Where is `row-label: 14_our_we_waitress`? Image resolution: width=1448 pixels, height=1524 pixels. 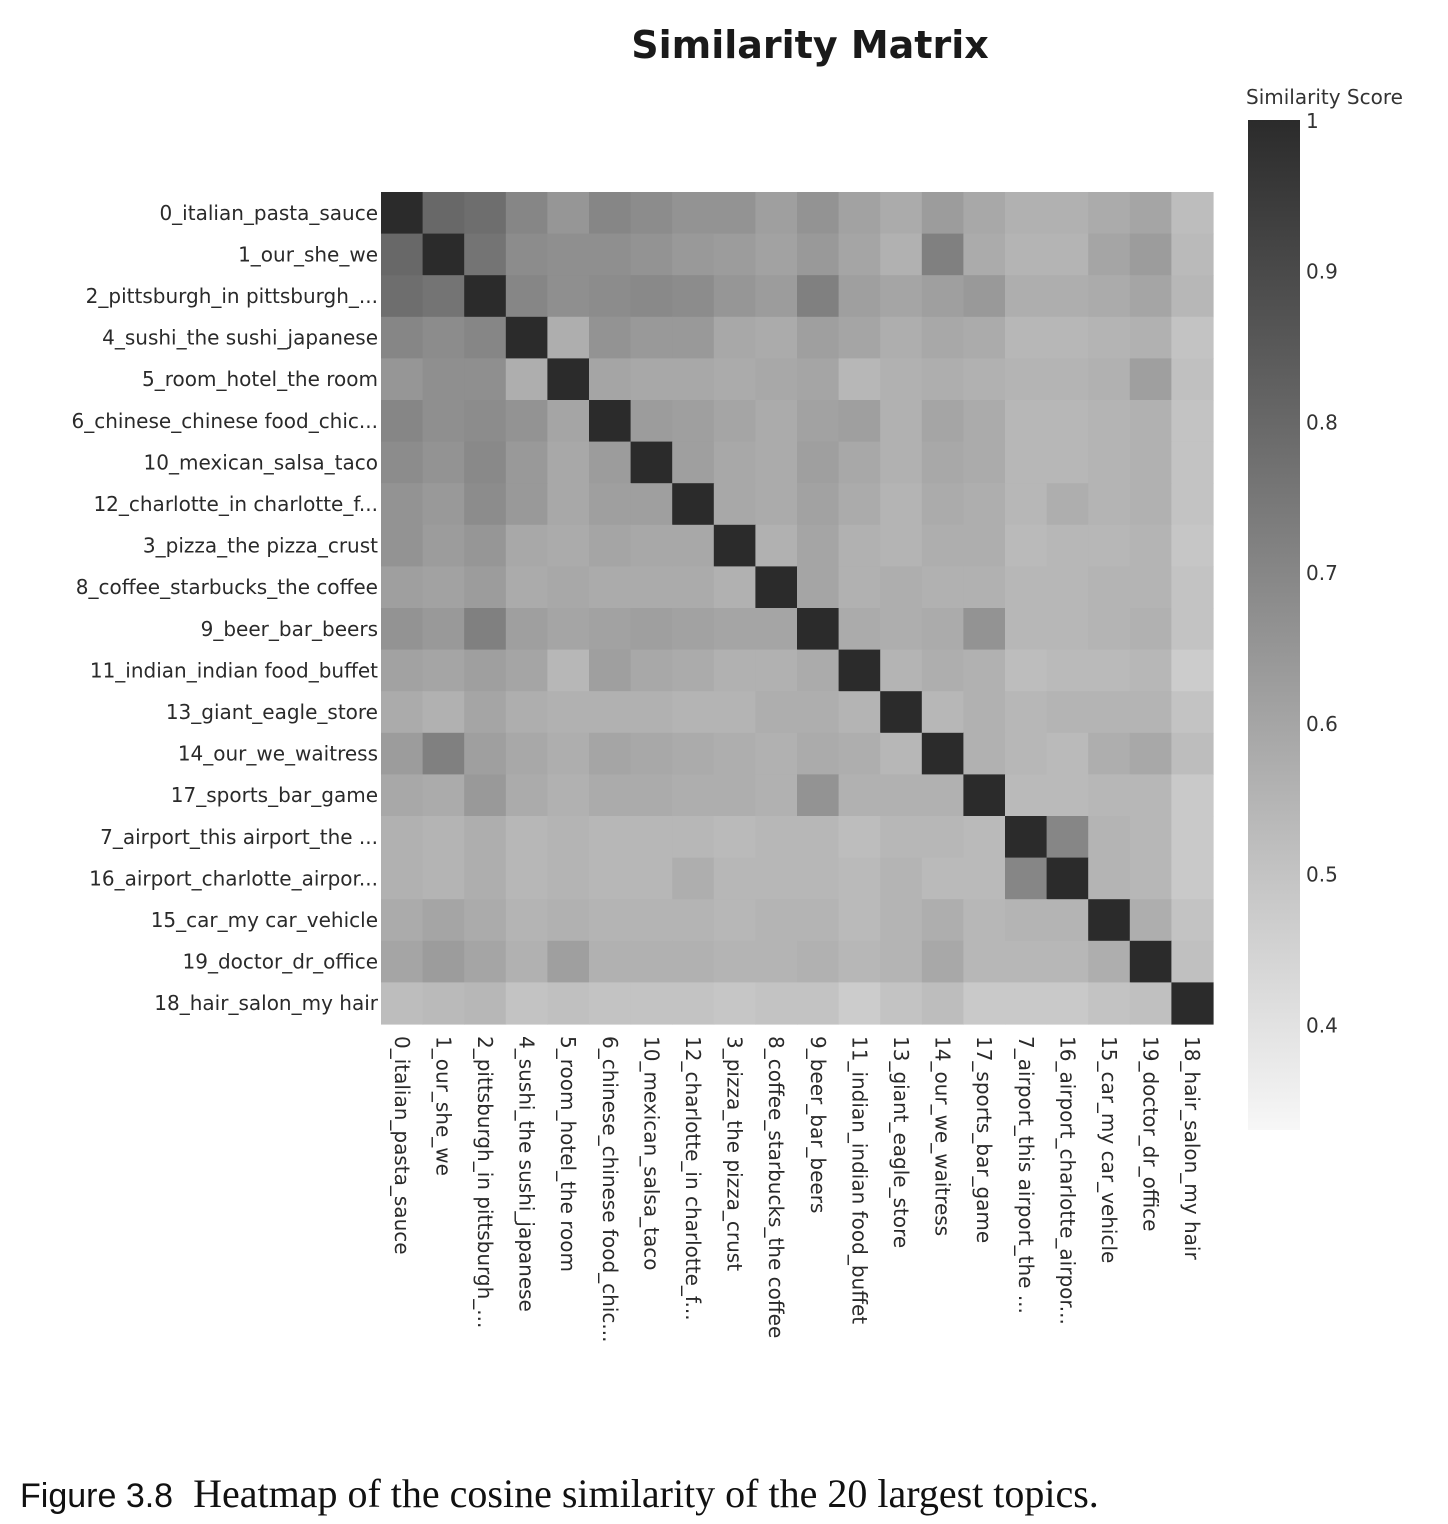
row-label: 14_our_we_waitress is located at coordinates (278, 754).